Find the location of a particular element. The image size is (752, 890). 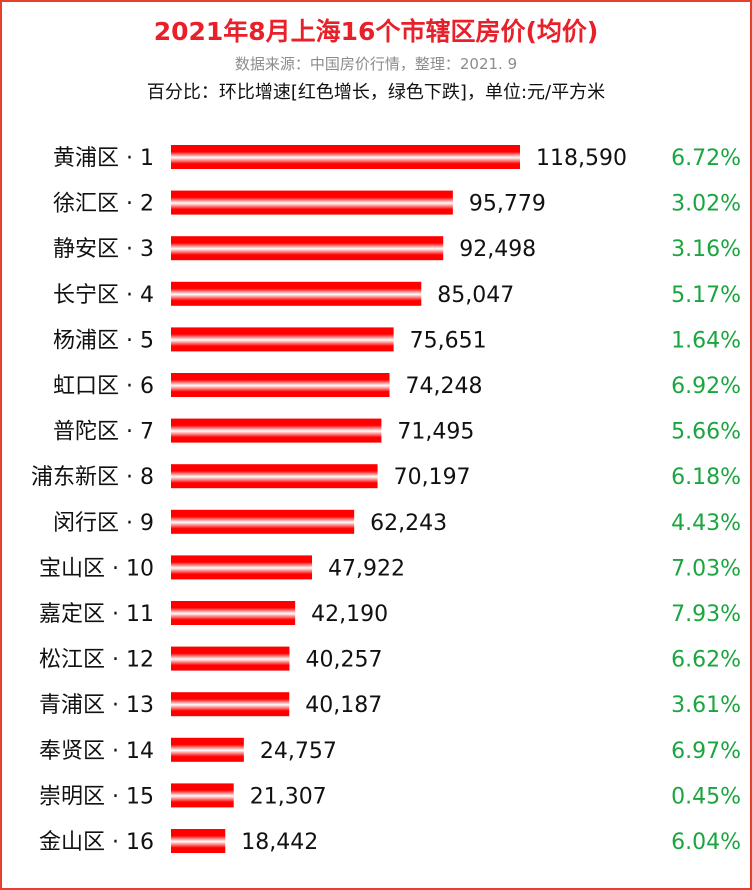

value-label: 21,307 is located at coordinates (288, 796).